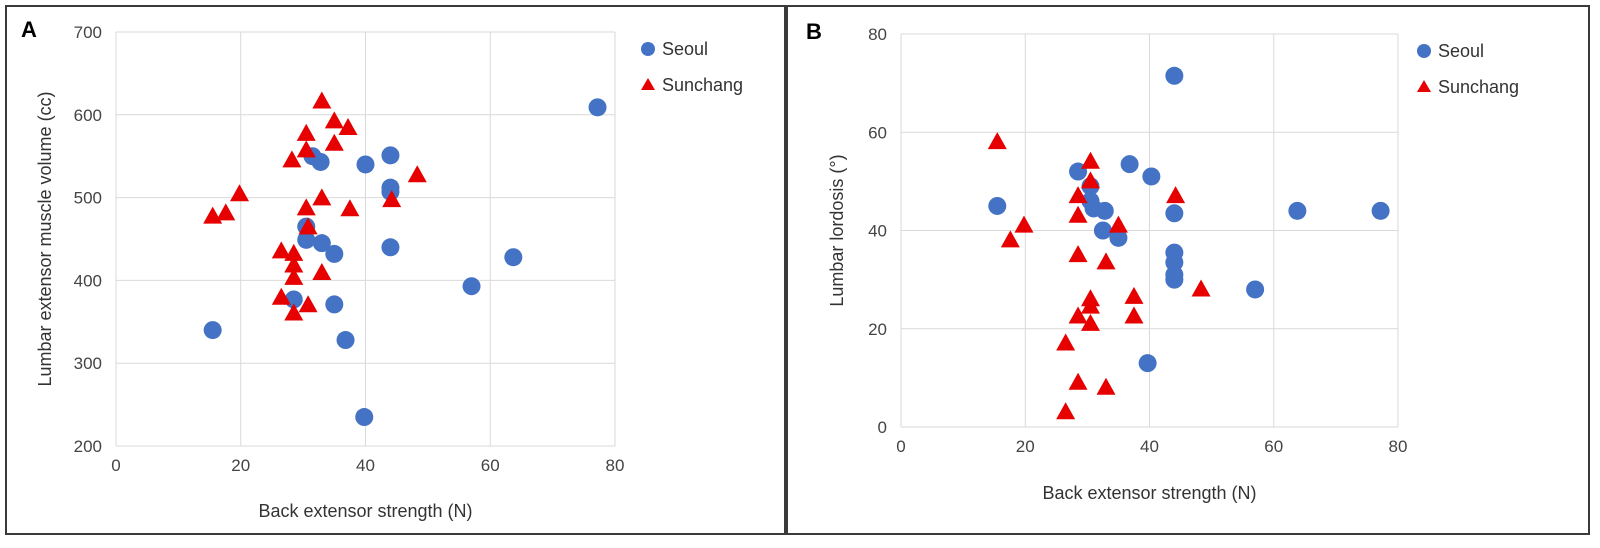 This screenshot has width=1600, height=548. Describe the element at coordinates (45, 238) in the screenshot. I see `y-axis-title: Lumbar extensor muscle volume (cc)` at that location.